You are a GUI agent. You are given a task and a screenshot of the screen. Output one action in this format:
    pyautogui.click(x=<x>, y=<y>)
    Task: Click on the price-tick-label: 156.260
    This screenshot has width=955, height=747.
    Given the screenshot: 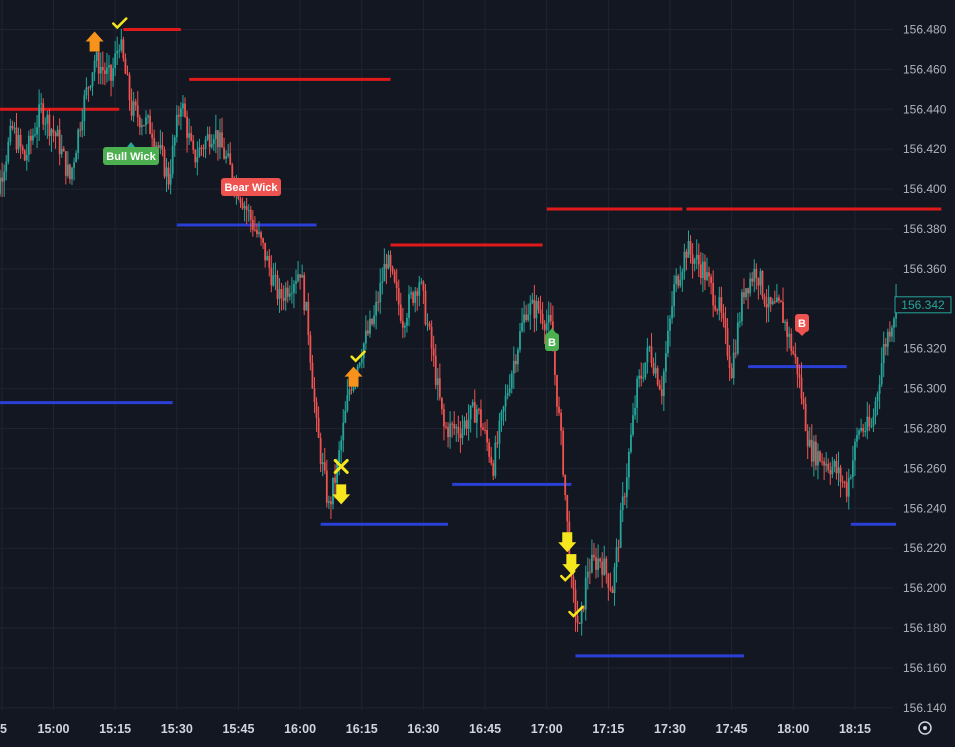 What is the action you would take?
    pyautogui.click(x=925, y=468)
    